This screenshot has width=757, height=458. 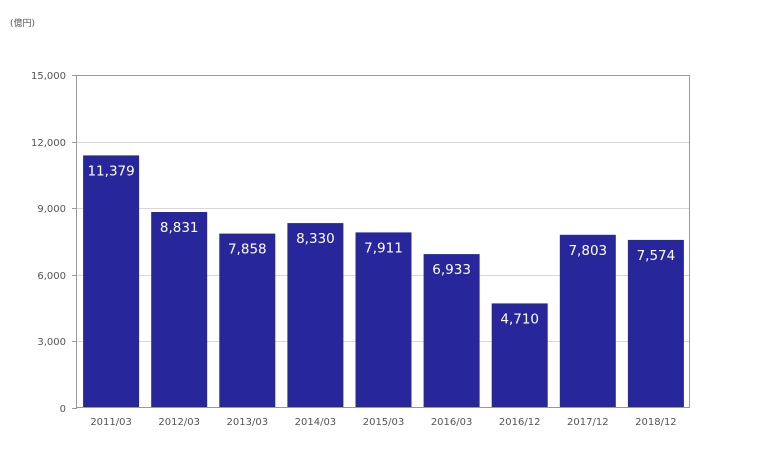 What do you see at coordinates (520, 422) in the screenshot?
I see `x-tick-label: 2016/12` at bounding box center [520, 422].